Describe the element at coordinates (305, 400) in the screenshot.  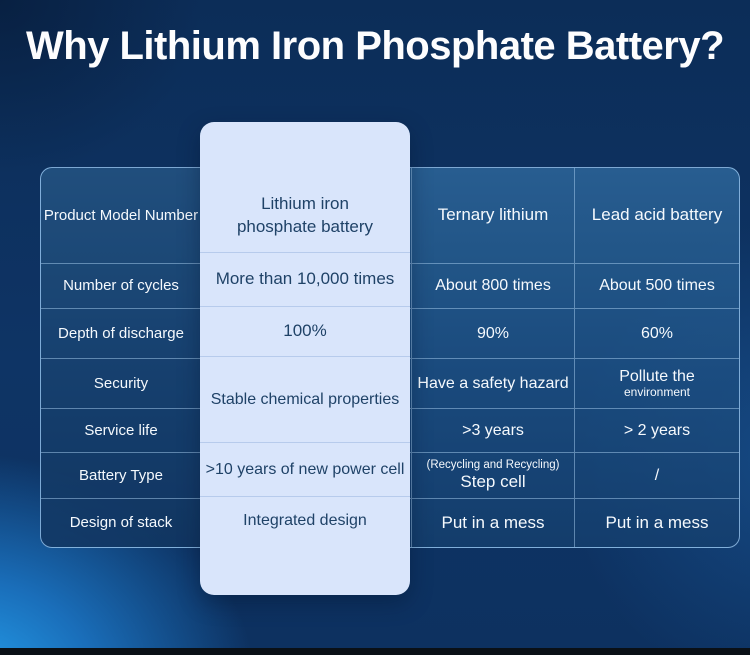
I see `lfp-security-cell: Stable chemical properties` at that location.